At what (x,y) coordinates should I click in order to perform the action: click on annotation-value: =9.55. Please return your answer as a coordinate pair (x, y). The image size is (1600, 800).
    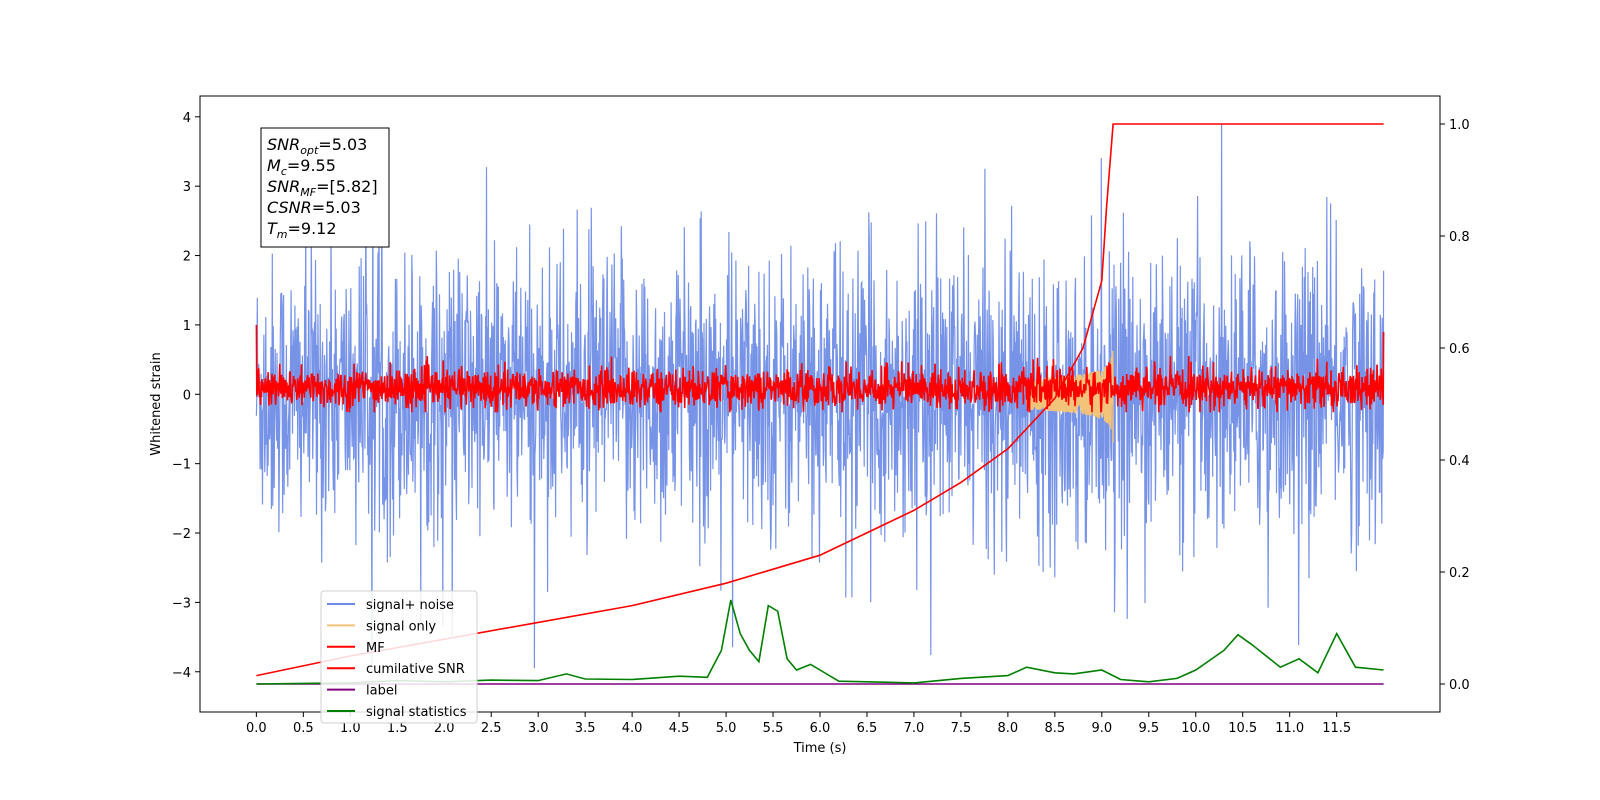
    Looking at the image, I should click on (311, 165).